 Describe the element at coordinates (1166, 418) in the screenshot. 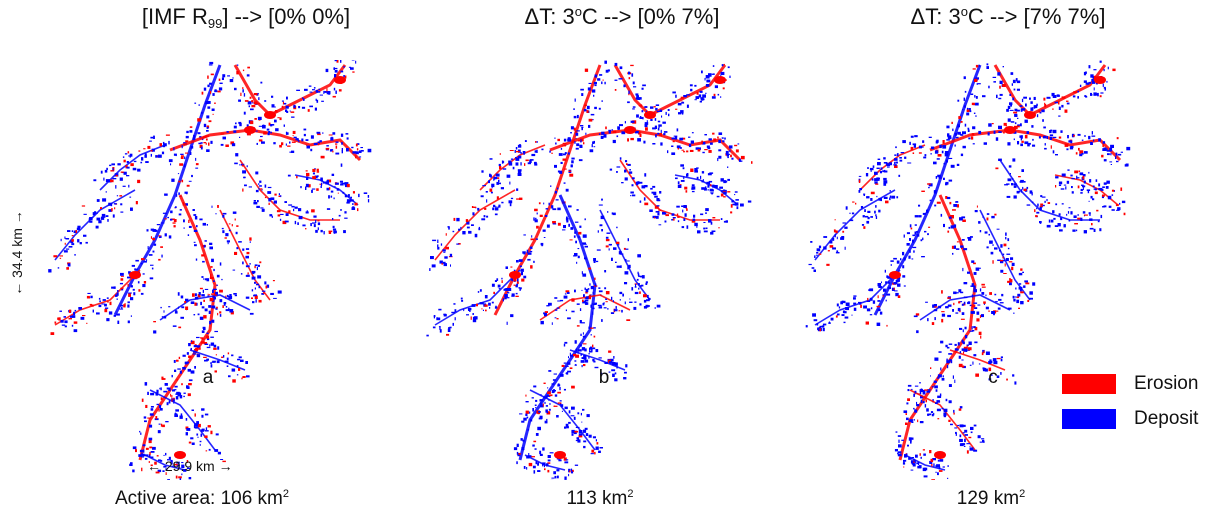

I see `deposit-label: Deposit` at that location.